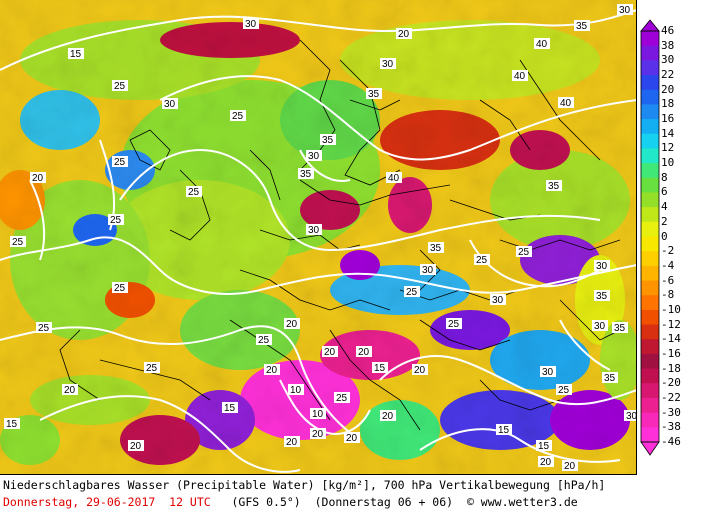  I want to click on colorbar-label: 14, so click(668, 133).